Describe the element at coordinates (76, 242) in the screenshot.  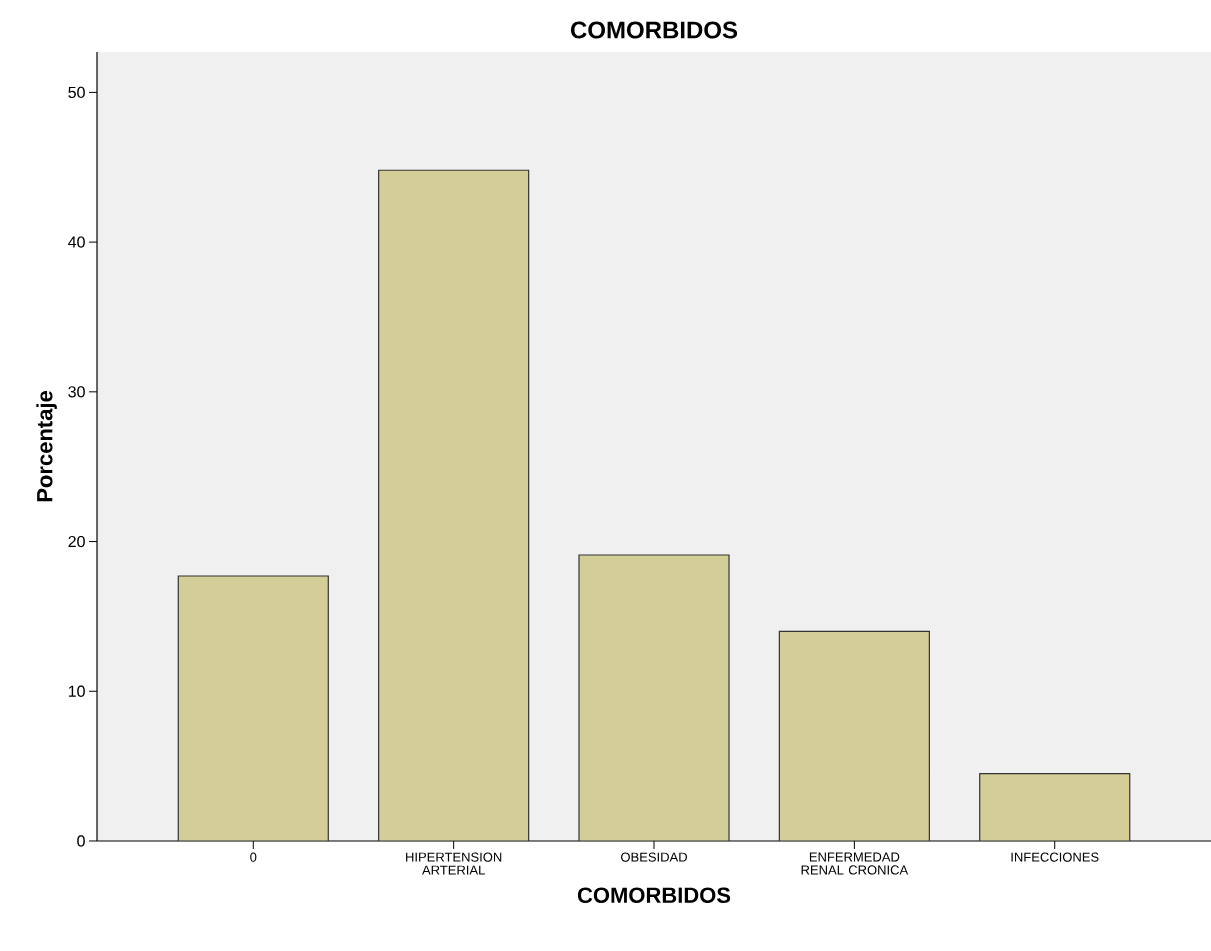
I see `y-tick-label: 40` at that location.